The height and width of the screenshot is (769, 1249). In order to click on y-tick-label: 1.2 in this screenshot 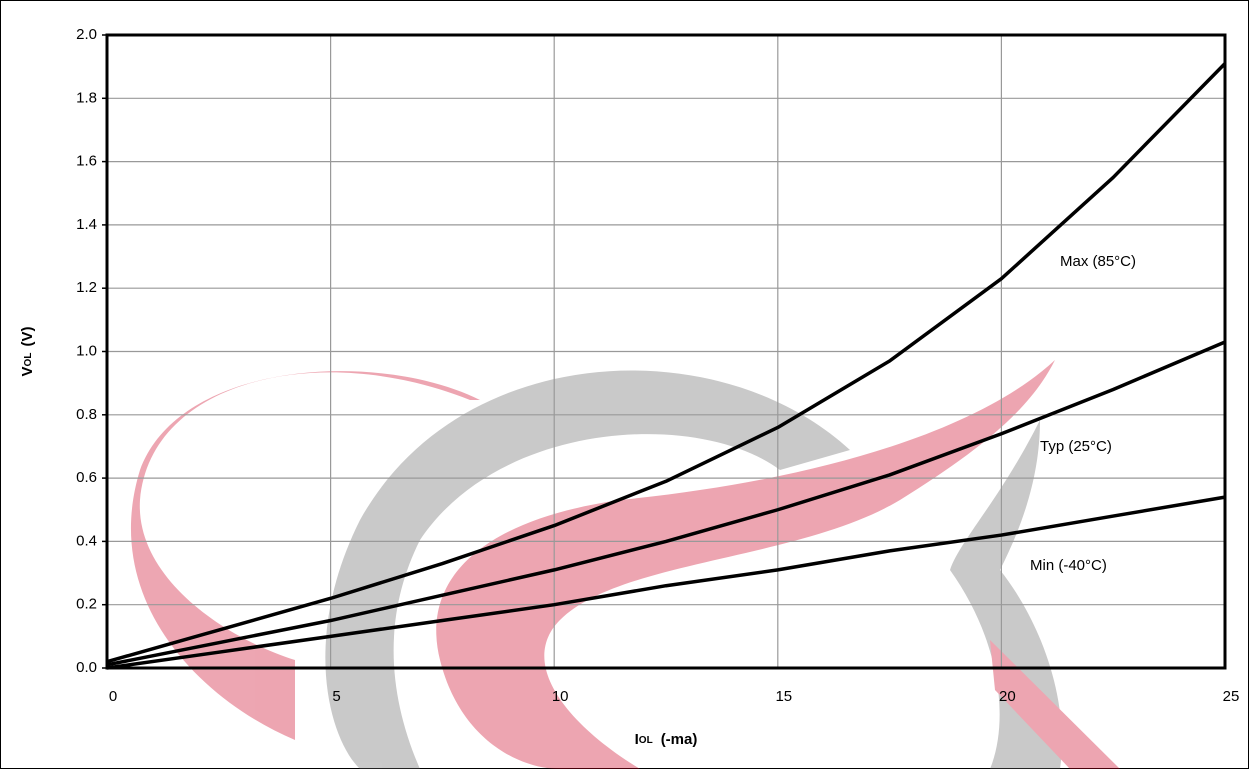, I will do `click(86, 287)`.